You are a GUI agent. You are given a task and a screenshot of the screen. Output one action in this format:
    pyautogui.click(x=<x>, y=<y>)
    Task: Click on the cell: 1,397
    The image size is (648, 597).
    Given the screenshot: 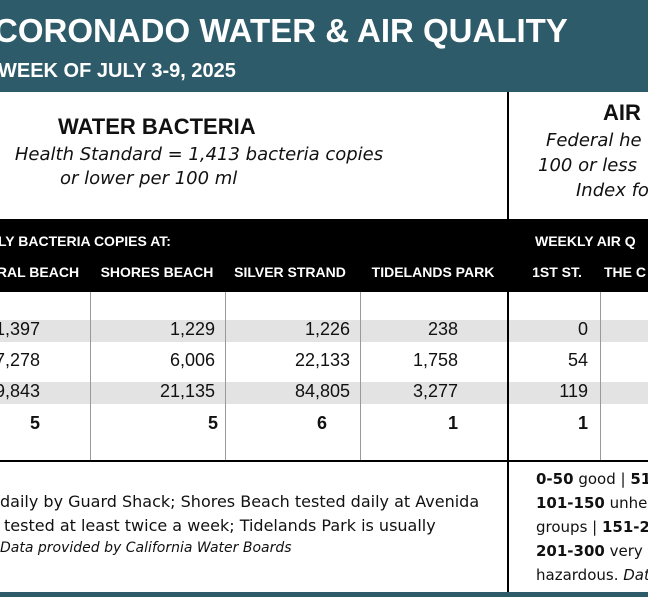 What is the action you would take?
    pyautogui.click(x=20, y=329)
    